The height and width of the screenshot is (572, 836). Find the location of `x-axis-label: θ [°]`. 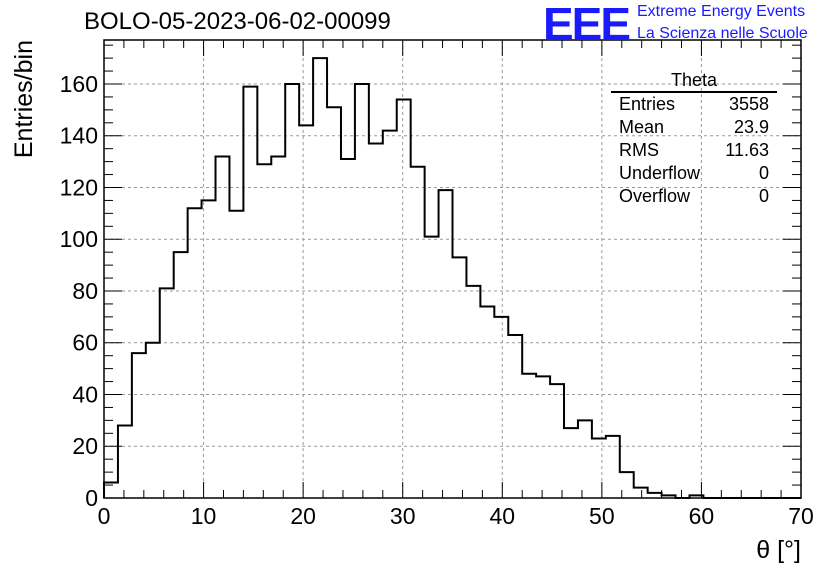

x-axis-label: θ [°] is located at coordinates (778, 550).